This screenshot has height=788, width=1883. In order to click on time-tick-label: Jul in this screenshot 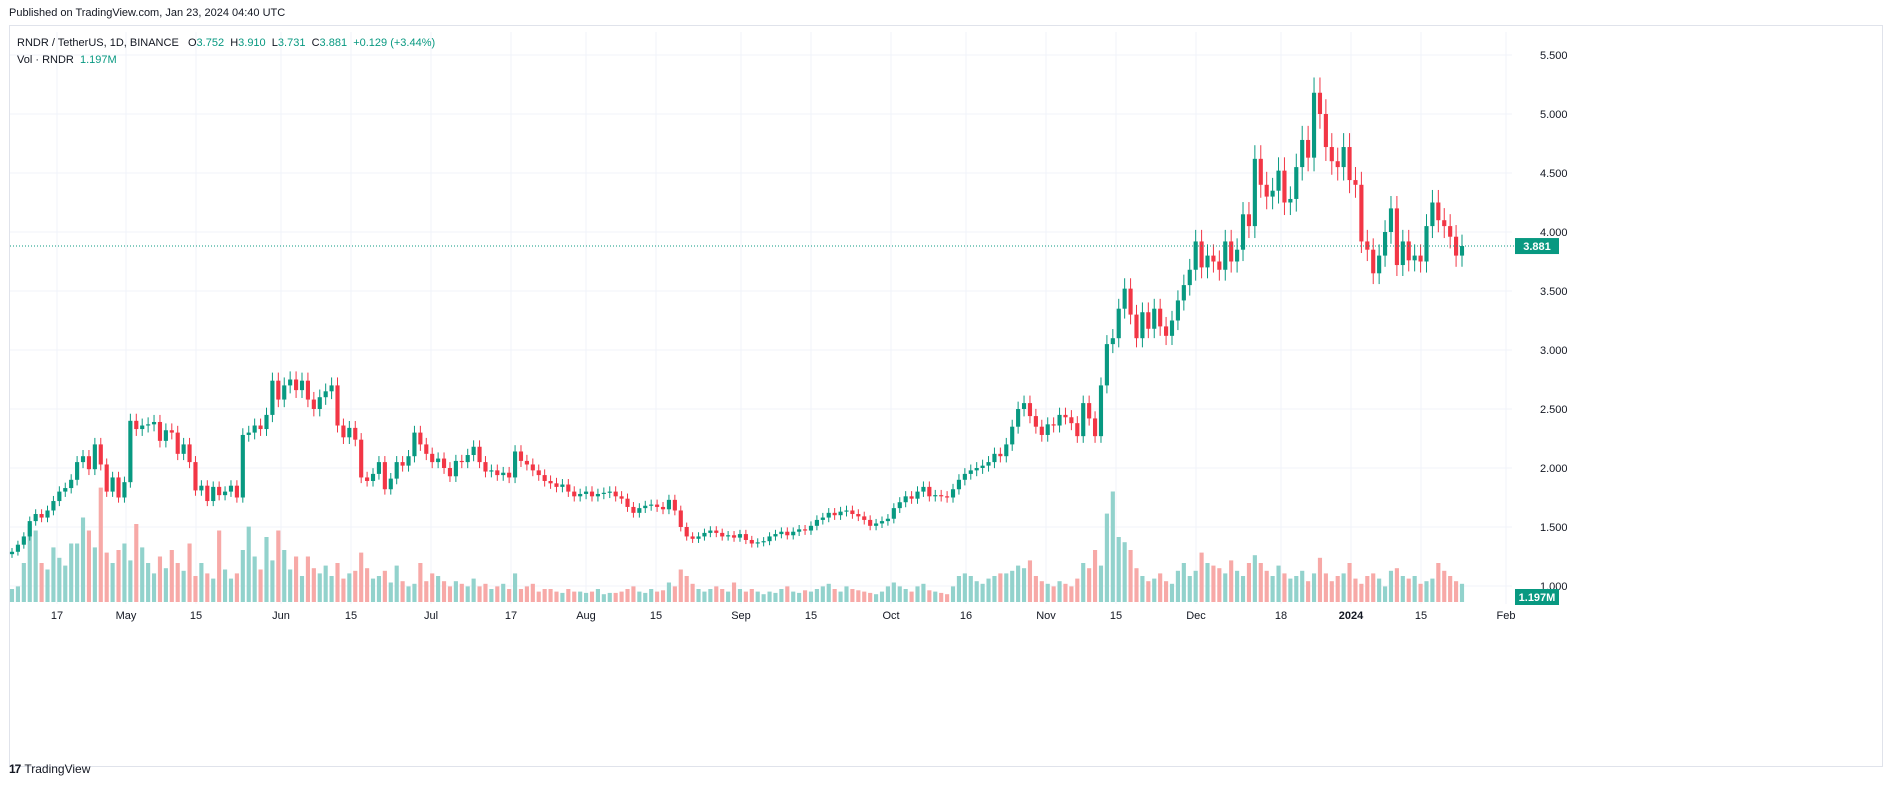, I will do `click(431, 616)`.